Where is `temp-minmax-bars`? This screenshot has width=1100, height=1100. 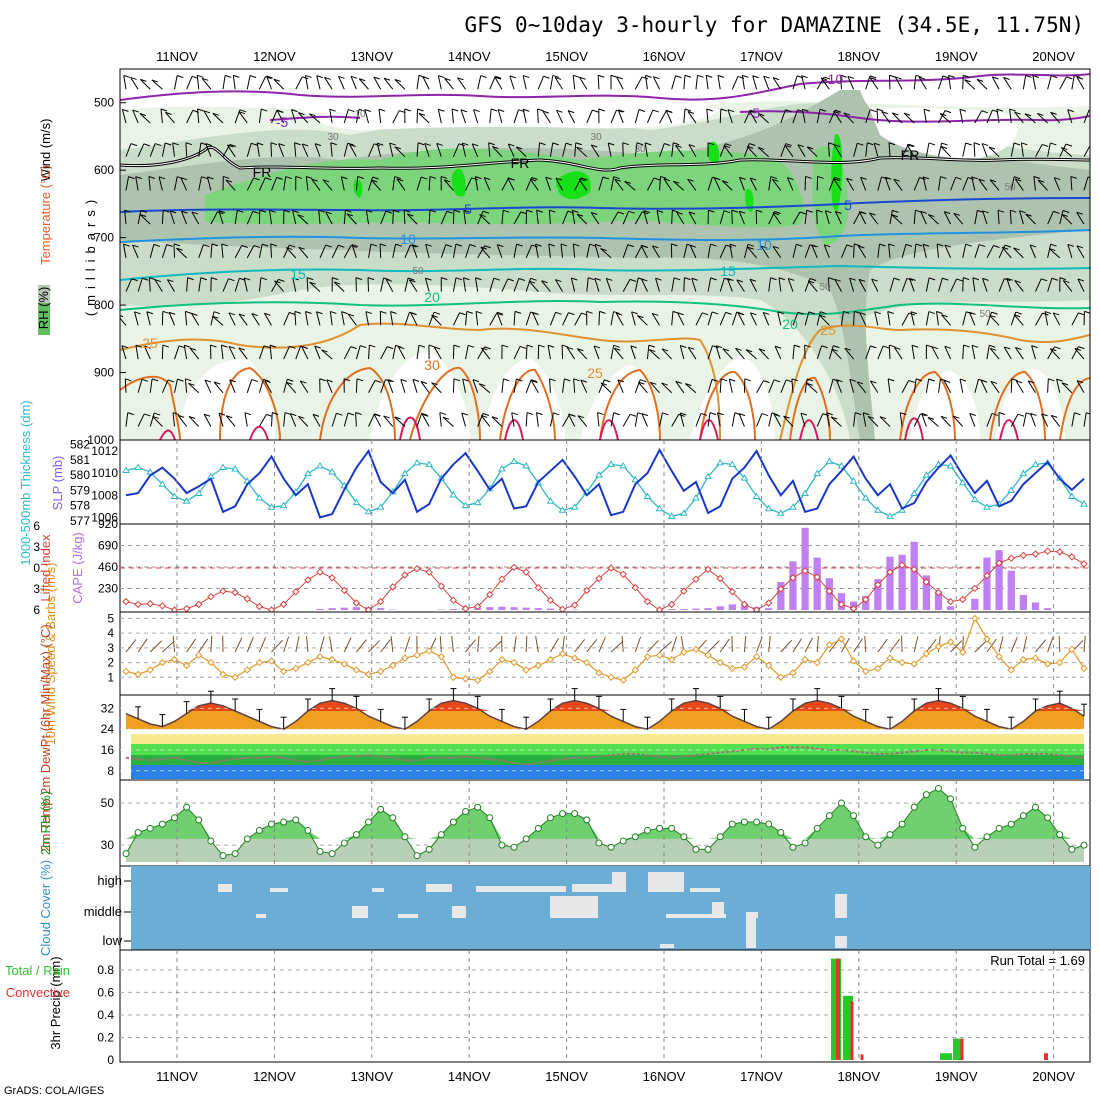
temp-minmax-bars is located at coordinates (611, 709).